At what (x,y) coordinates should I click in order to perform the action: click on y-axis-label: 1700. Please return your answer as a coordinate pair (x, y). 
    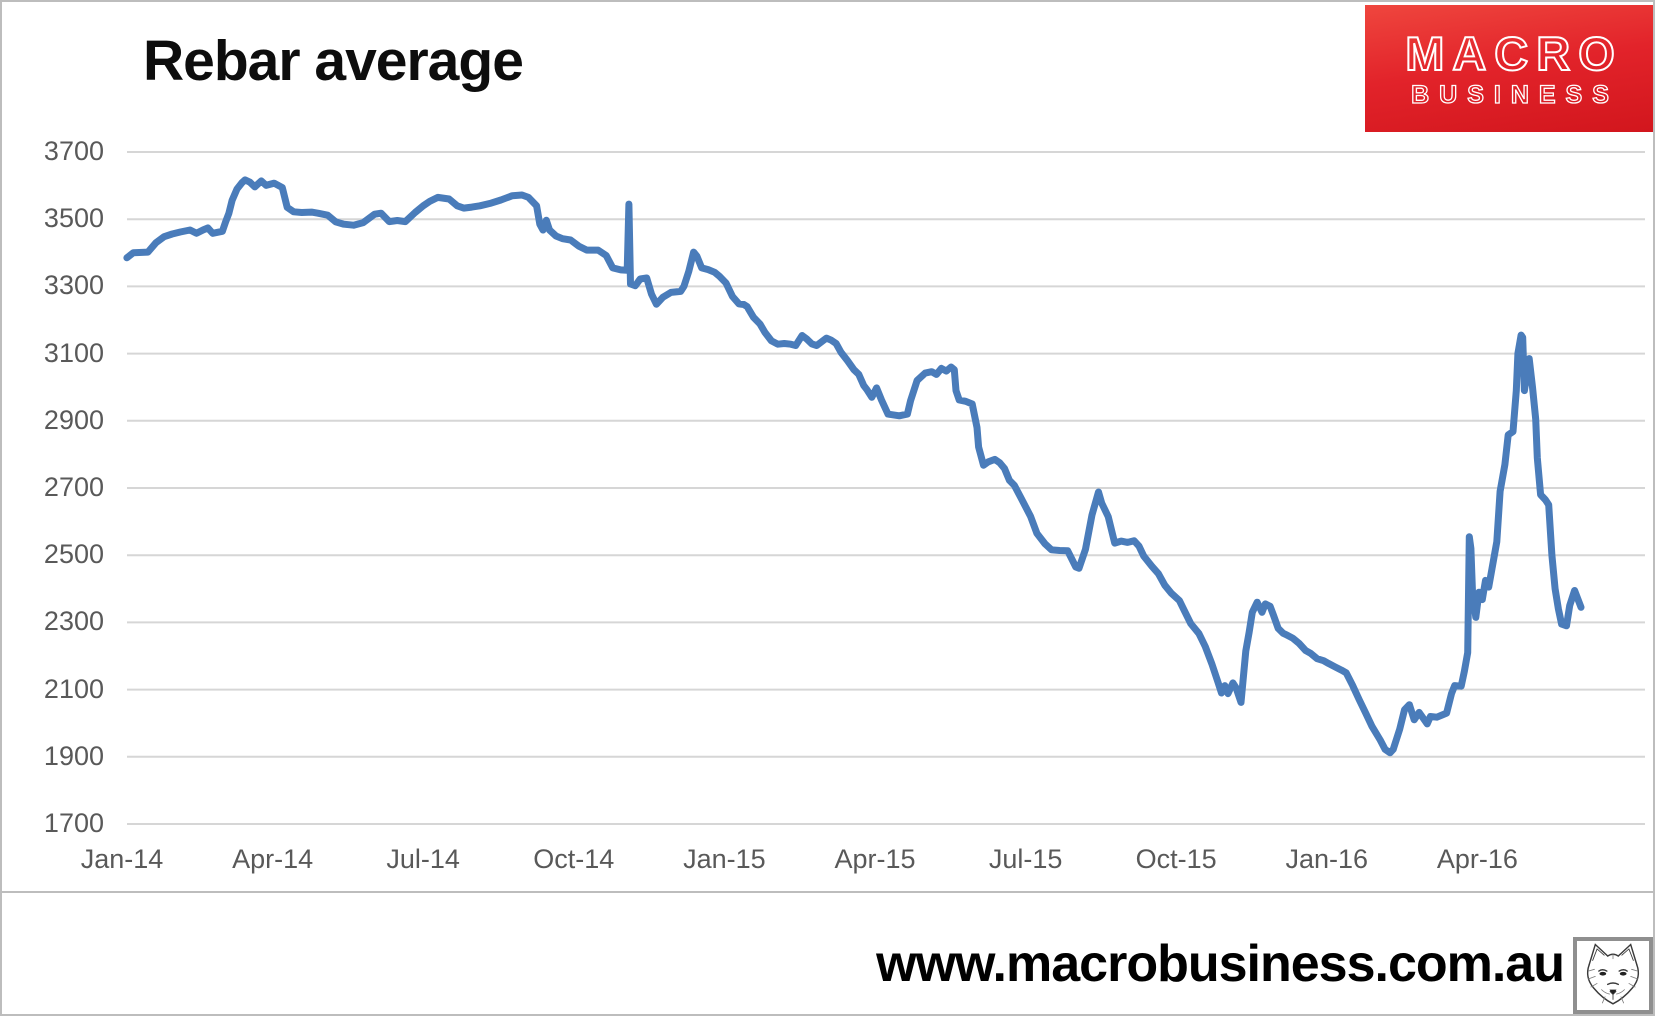
    Looking at the image, I should click on (73, 823).